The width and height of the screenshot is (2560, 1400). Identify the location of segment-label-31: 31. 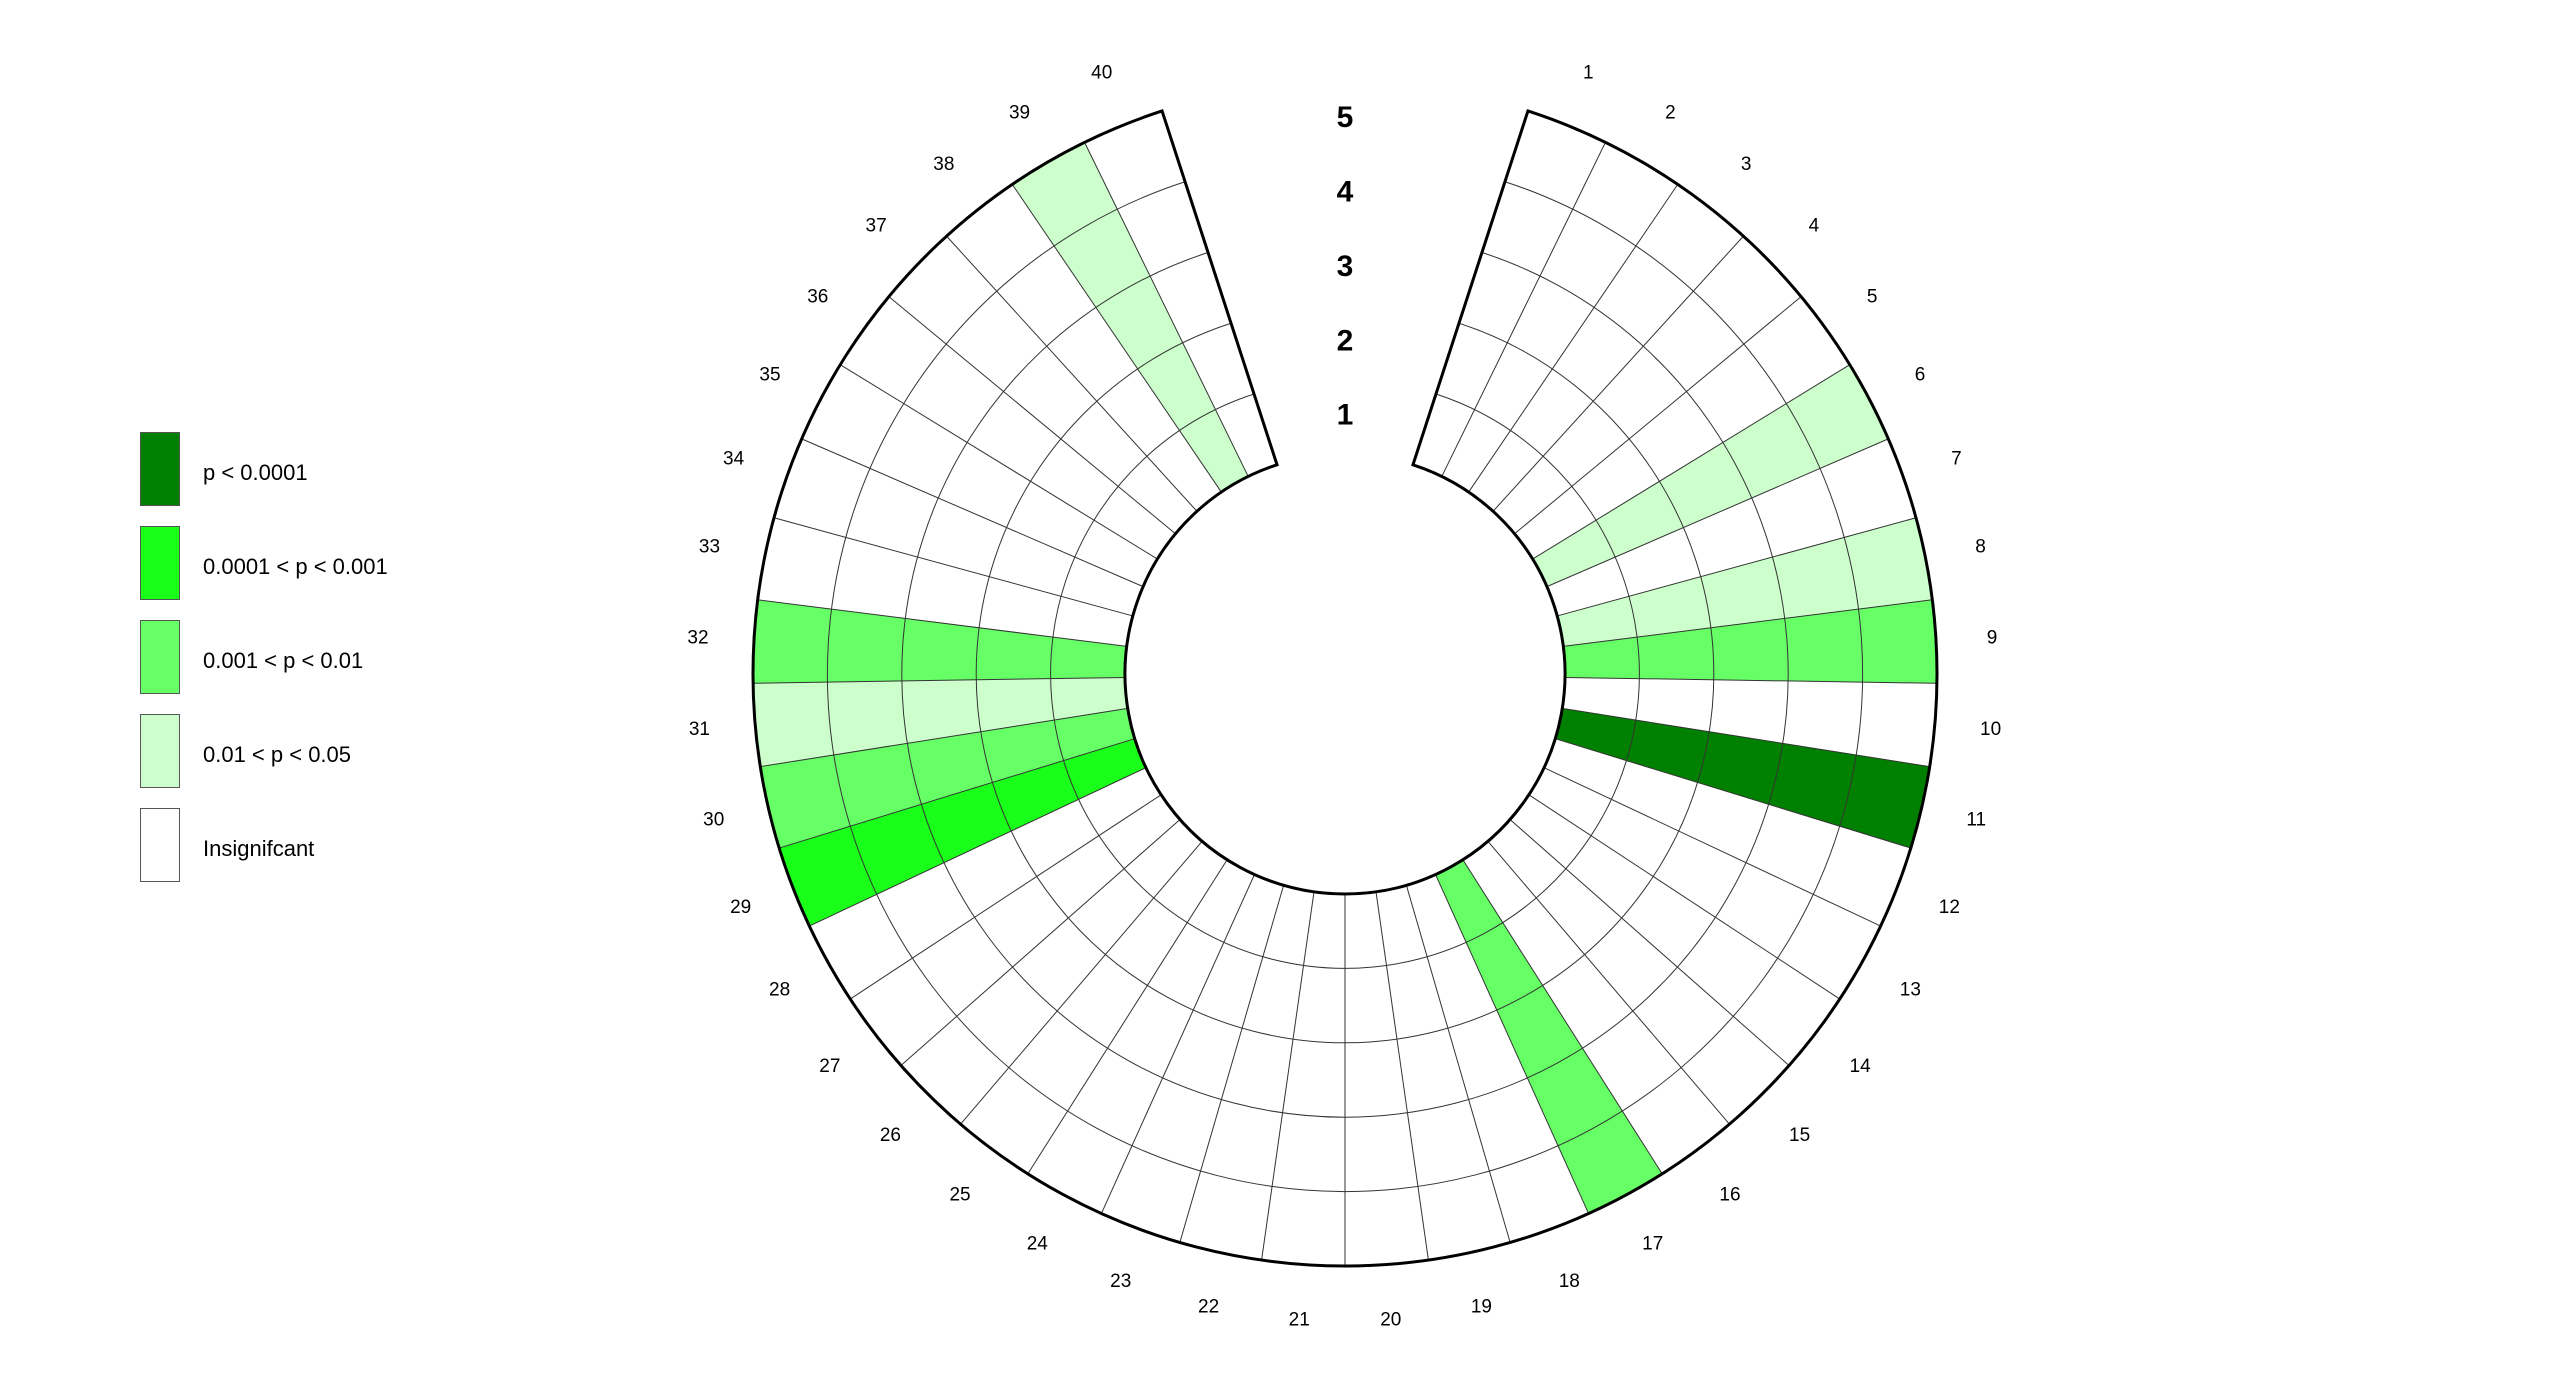
(699, 729).